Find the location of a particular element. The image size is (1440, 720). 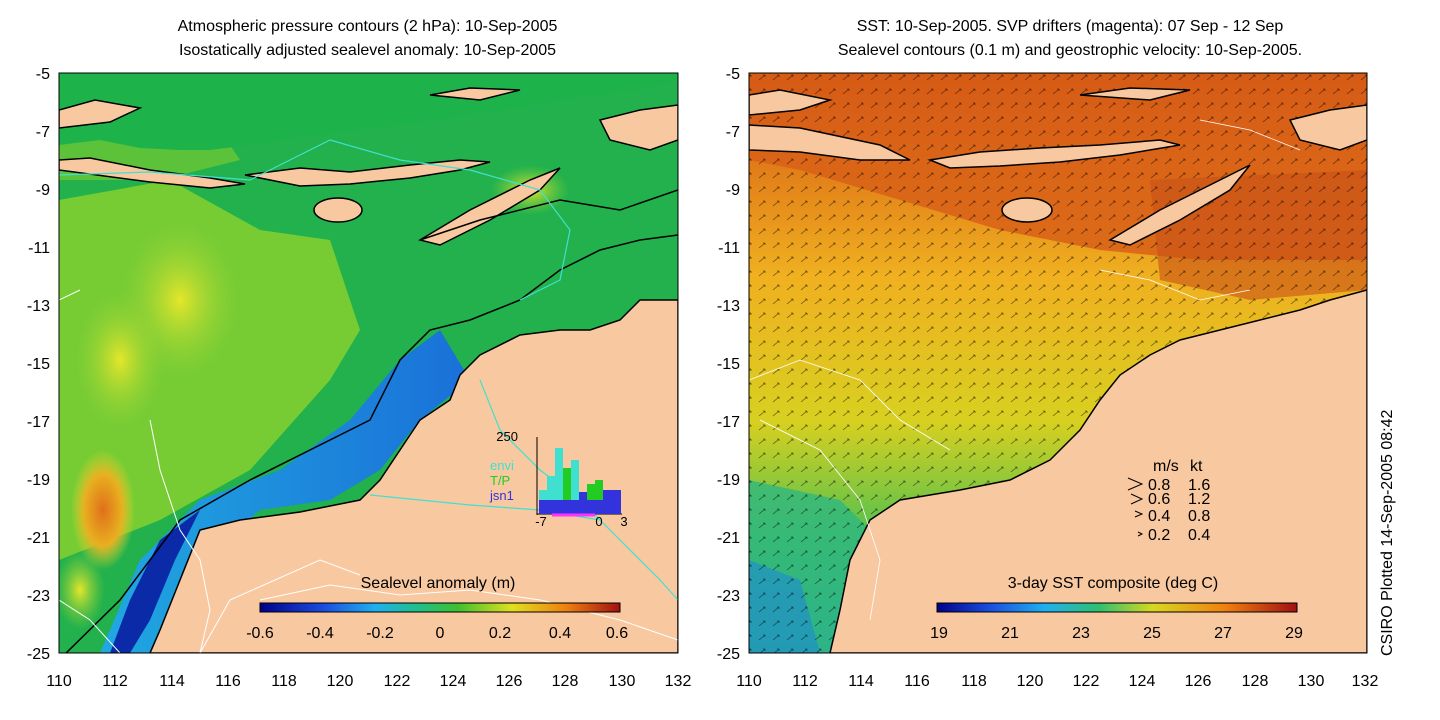

right-colorbar-title: 3-day SST composite (deg C) is located at coordinates (1113, 583).